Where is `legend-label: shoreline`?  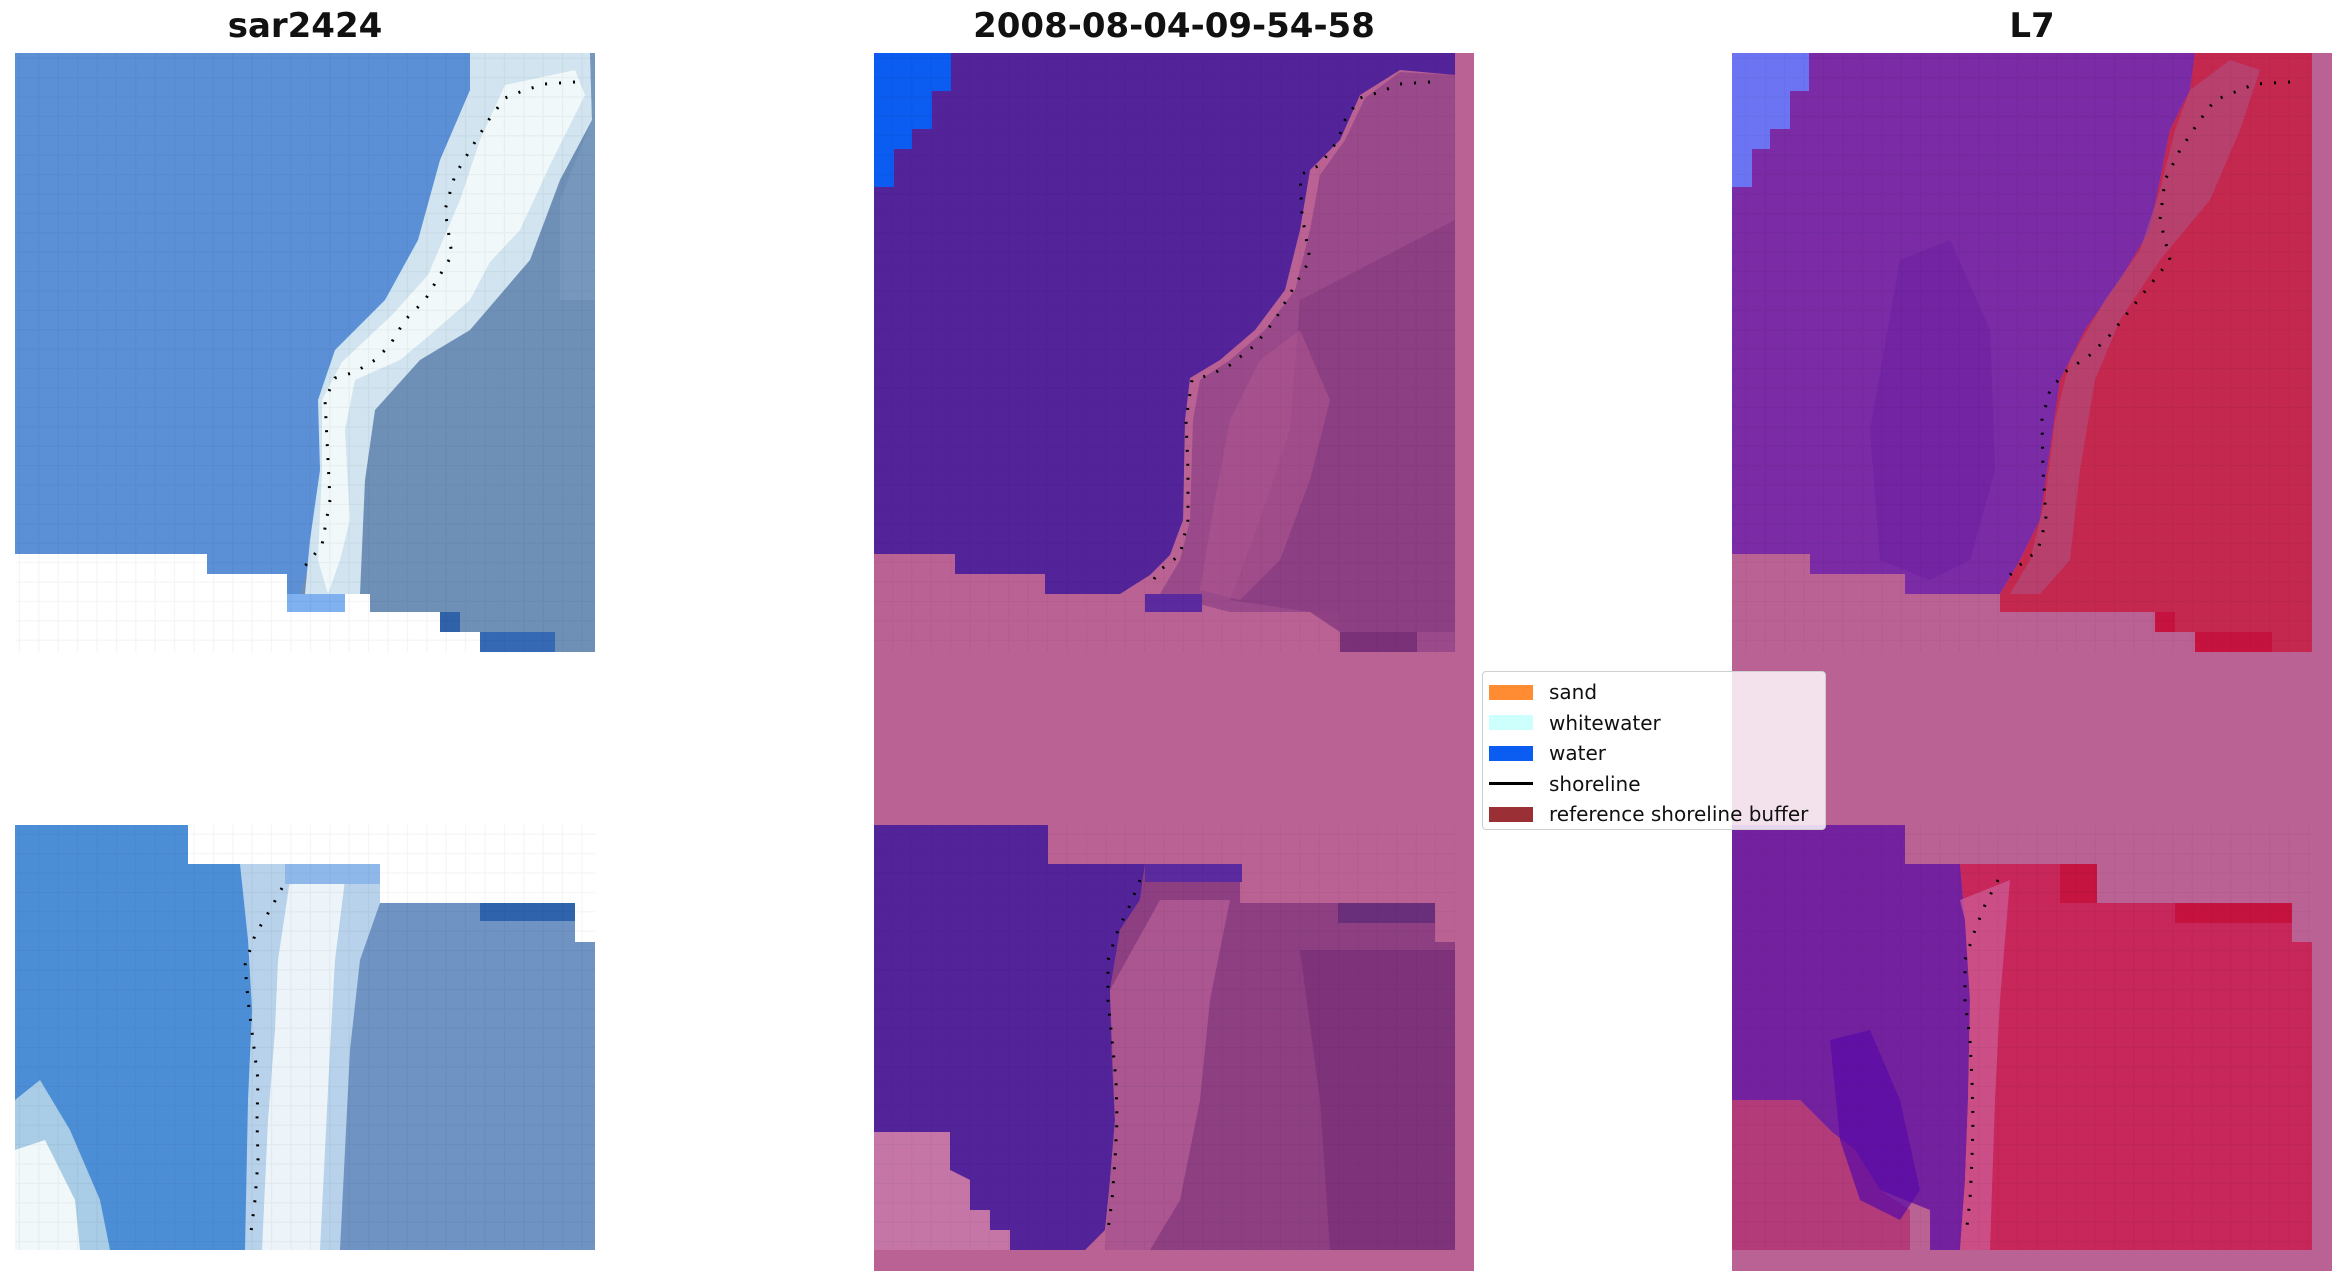 legend-label: shoreline is located at coordinates (1595, 783).